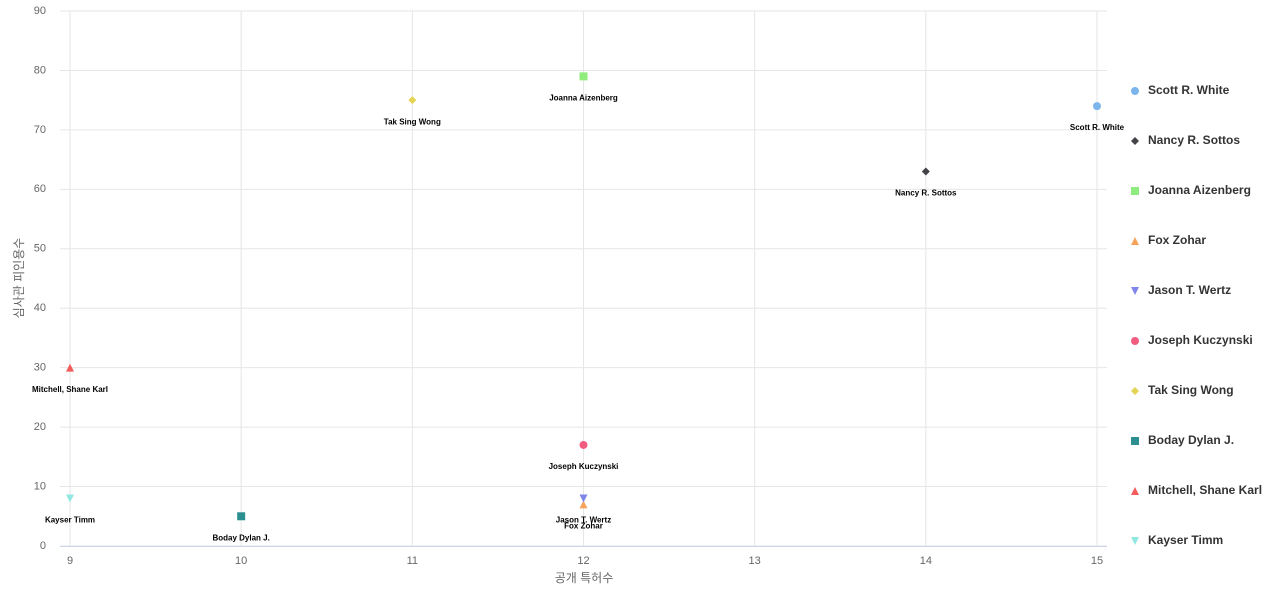 The height and width of the screenshot is (600, 1280). I want to click on y-tick-label: 60, so click(40, 189).